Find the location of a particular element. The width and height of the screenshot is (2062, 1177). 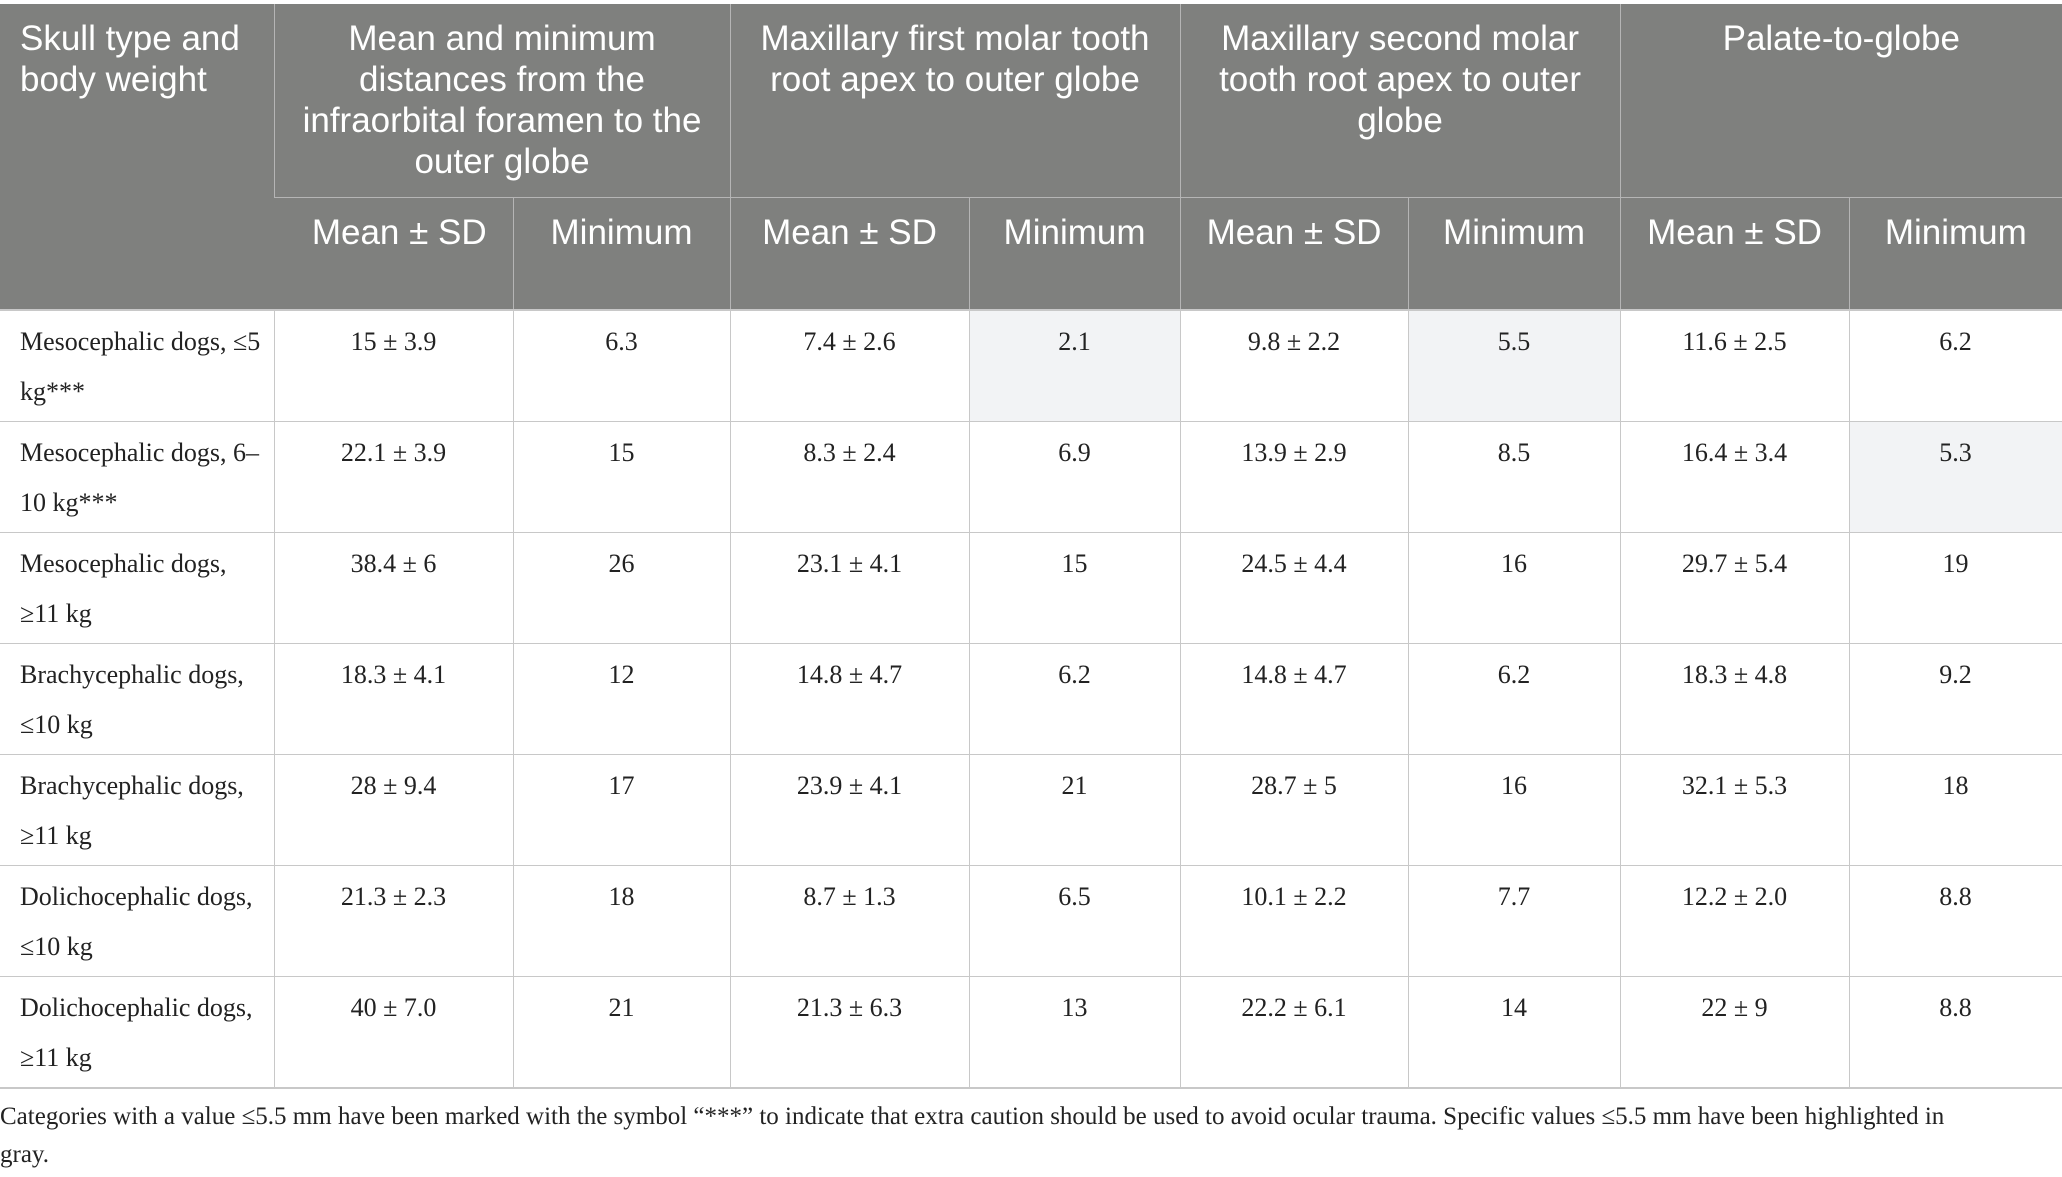

cell-minimum: 14 is located at coordinates (1514, 1032).